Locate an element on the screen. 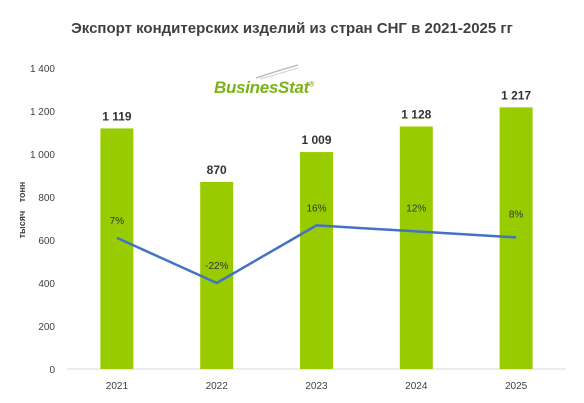  y-tick-label: 1 400 is located at coordinates (42, 69).